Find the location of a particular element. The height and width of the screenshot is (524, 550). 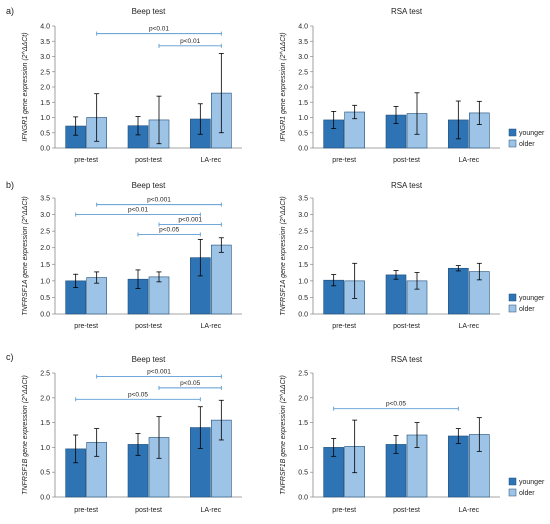

panel-label: a) is located at coordinates (10, 11).